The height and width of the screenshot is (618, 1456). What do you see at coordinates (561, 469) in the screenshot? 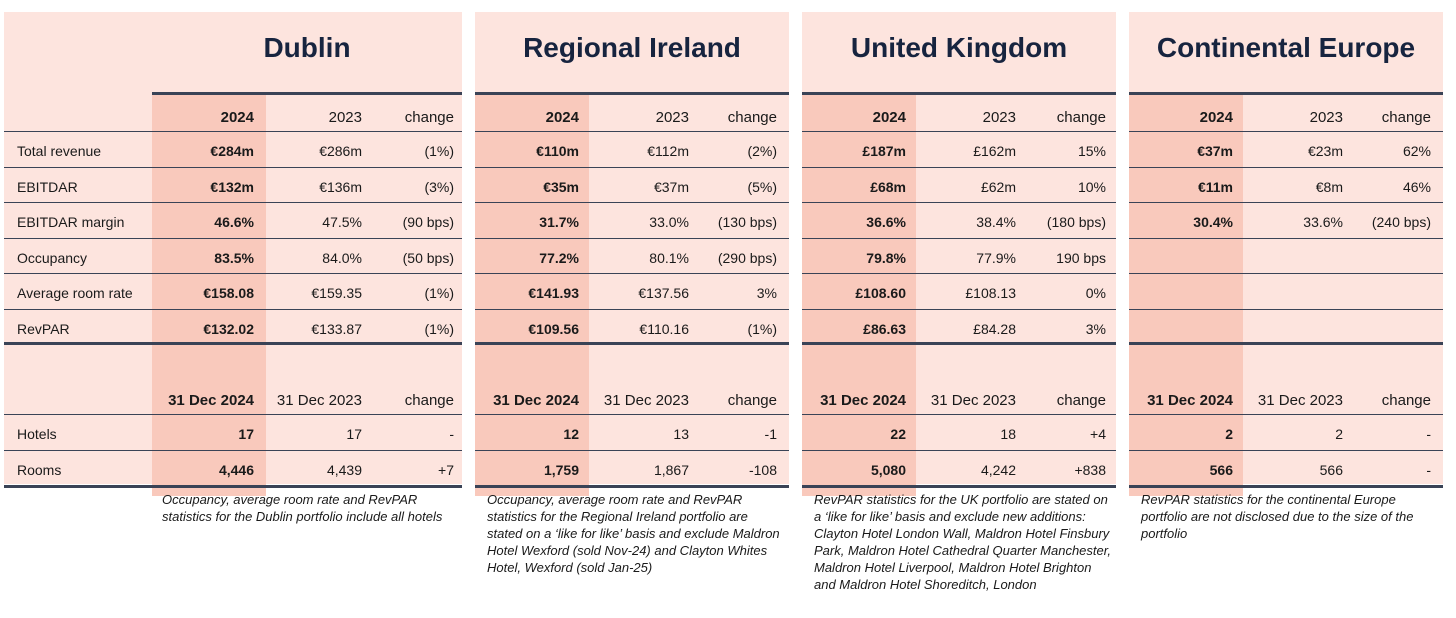
I see `value-dec-2024: 1,759` at bounding box center [561, 469].